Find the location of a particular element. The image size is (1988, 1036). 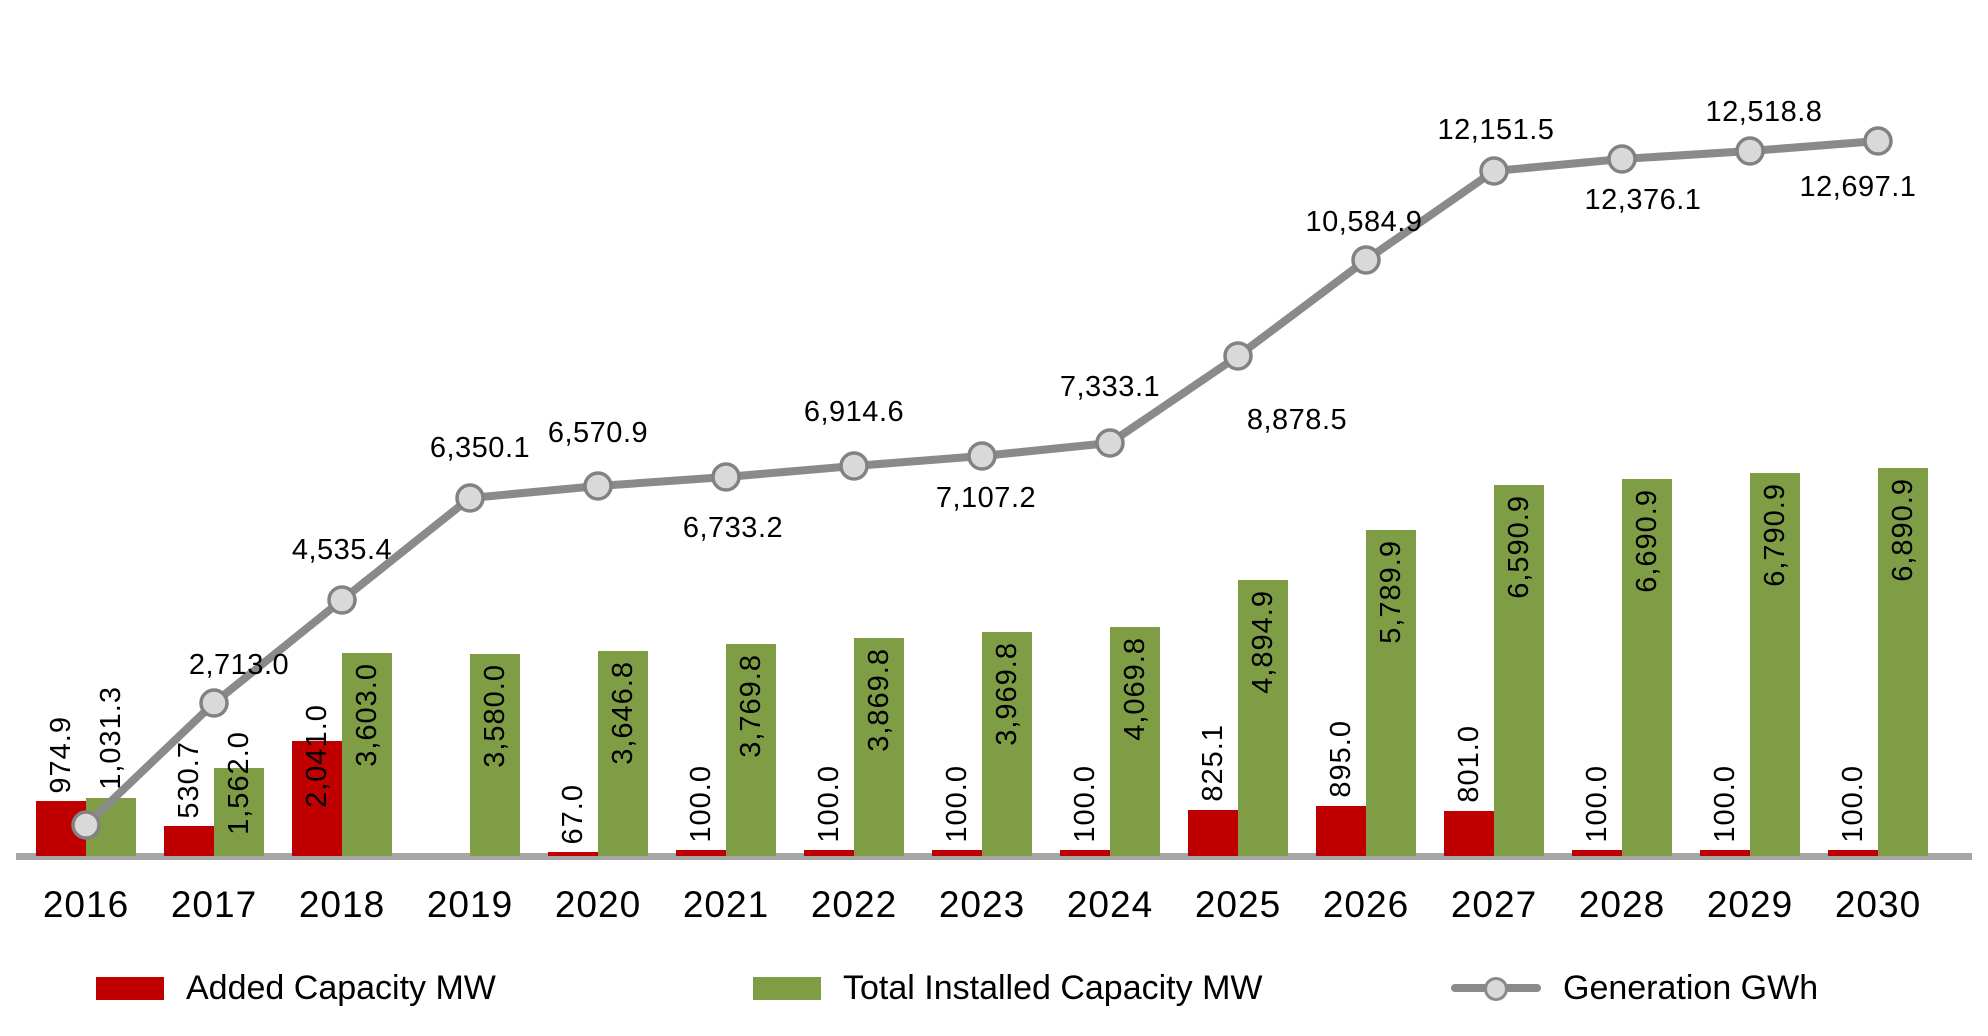

x-axis-year-label: 2021 is located at coordinates (726, 904).